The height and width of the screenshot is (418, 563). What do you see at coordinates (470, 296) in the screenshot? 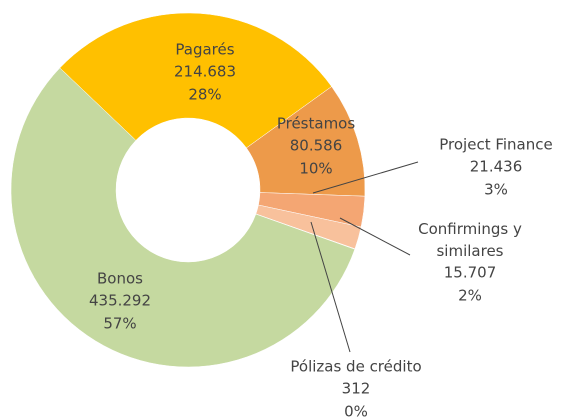
I see `percent-label: 2%` at bounding box center [470, 296].